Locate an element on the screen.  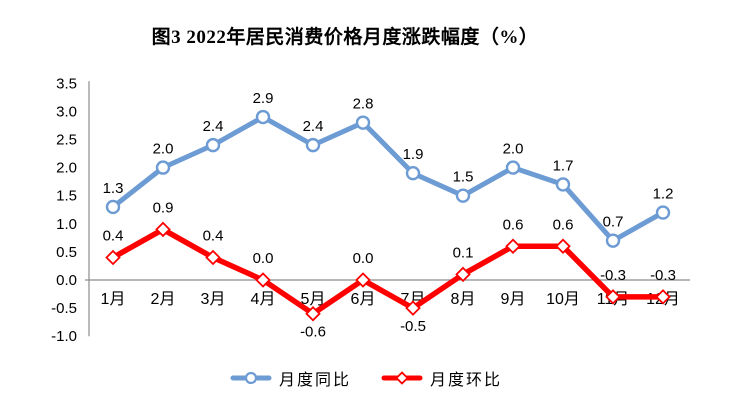
yoy-data-label: 1.3 is located at coordinates (113, 188).